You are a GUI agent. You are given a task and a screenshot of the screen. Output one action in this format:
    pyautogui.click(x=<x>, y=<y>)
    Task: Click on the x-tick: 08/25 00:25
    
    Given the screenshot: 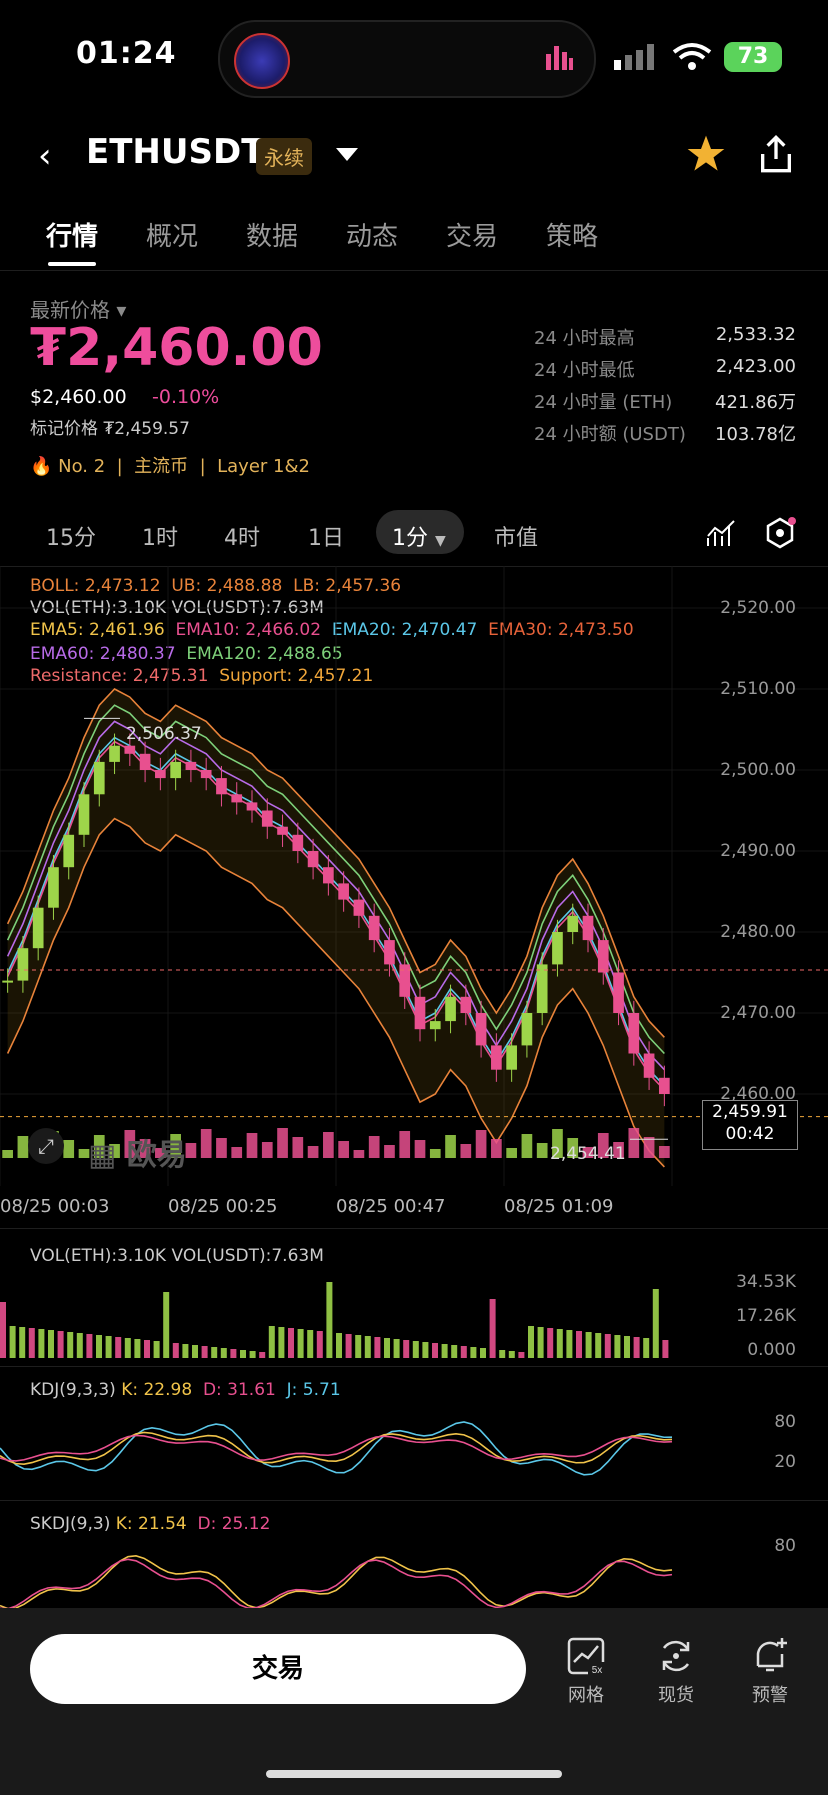 What is the action you would take?
    pyautogui.click(x=223, y=1206)
    